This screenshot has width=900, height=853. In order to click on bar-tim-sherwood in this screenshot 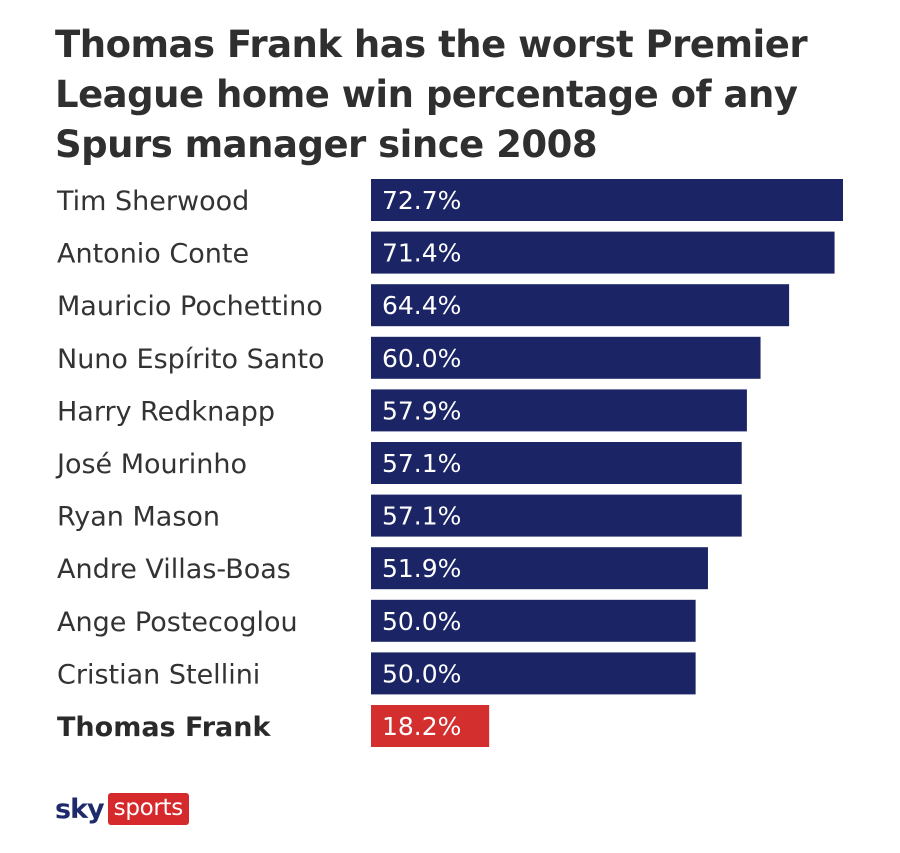, I will do `click(607, 200)`.